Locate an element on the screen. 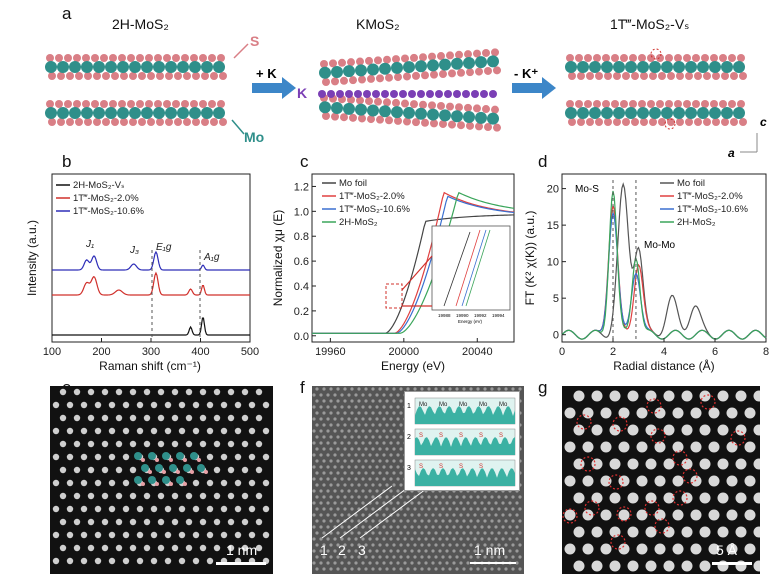 The height and width of the screenshot is (578, 779). legend-label: 2H-MoS₂ is located at coordinates (696, 222).